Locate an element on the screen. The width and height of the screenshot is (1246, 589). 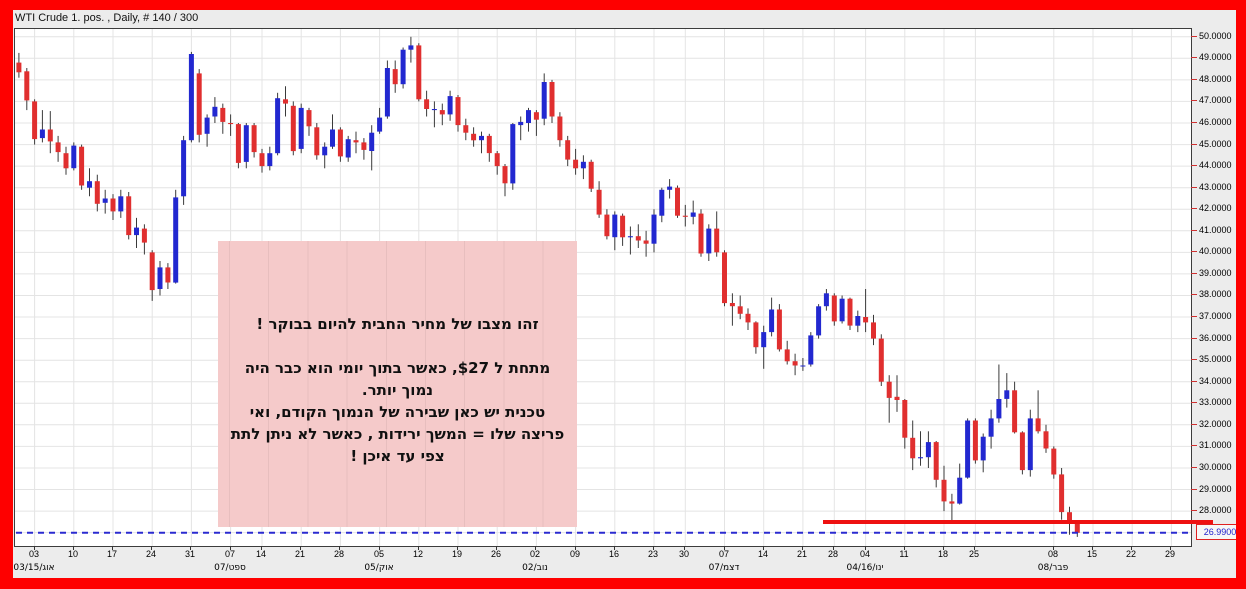
price-axis-label: 34.0000 is located at coordinates (1215, 381).